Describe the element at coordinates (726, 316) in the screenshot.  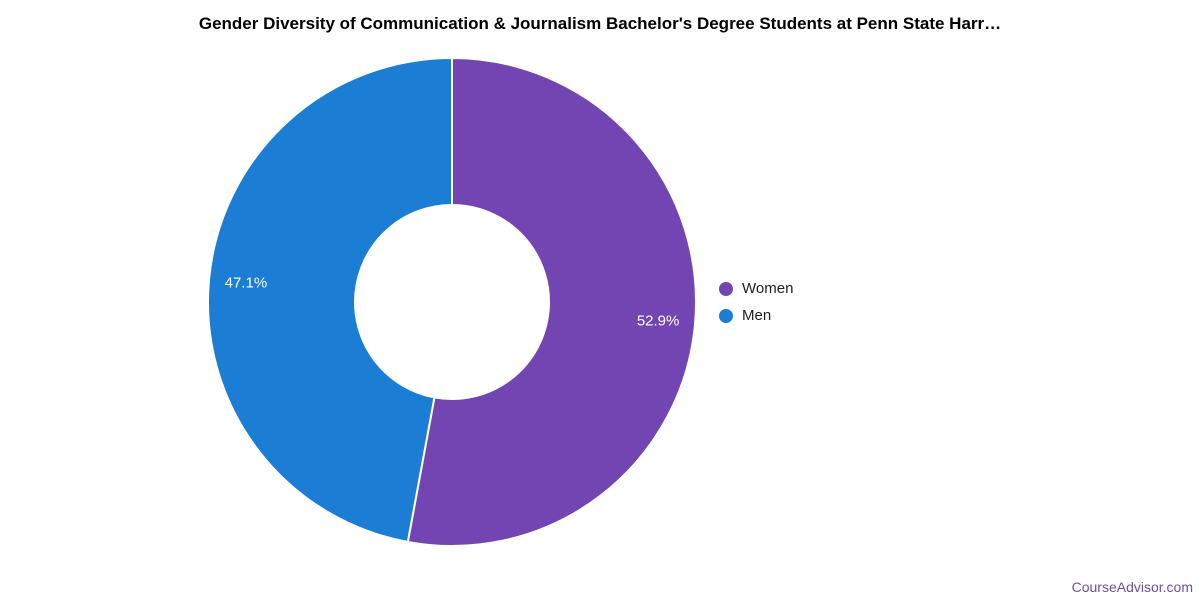
I see `legend-marker-men-icon` at that location.